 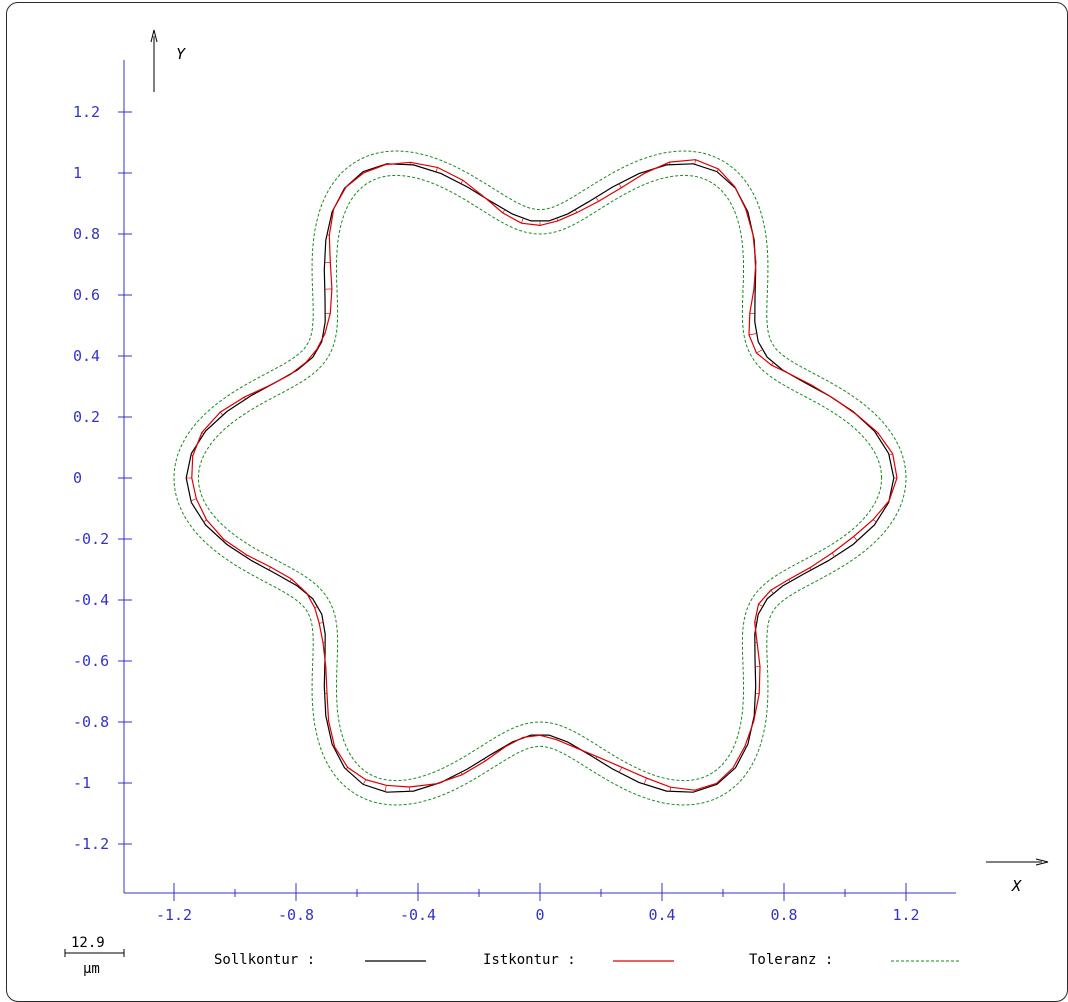 What do you see at coordinates (82, 783) in the screenshot?
I see `y-tick-label: -1` at bounding box center [82, 783].